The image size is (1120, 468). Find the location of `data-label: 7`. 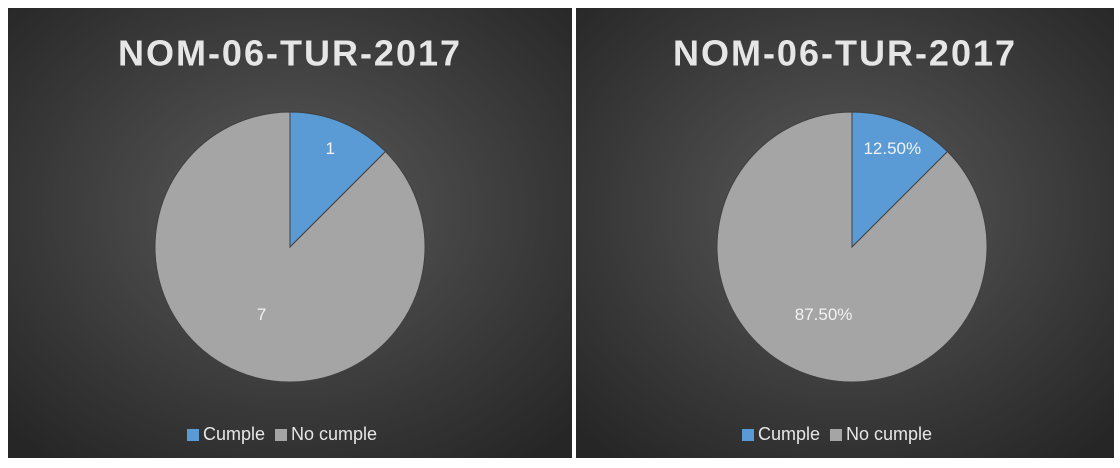

data-label: 7 is located at coordinates (261, 314).